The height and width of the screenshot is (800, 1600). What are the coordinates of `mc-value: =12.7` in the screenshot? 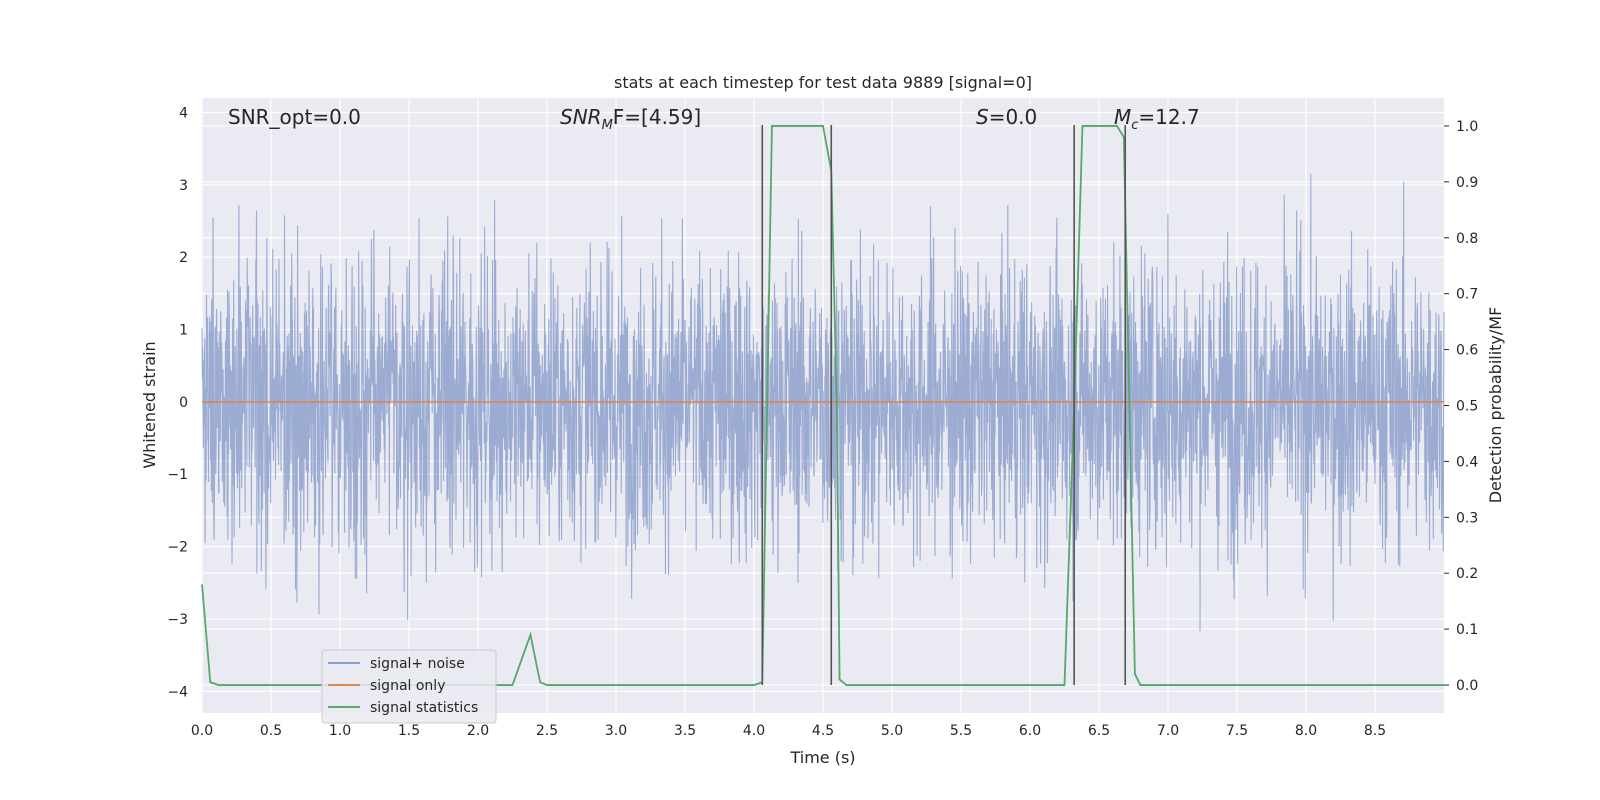 It's located at (1168, 117).